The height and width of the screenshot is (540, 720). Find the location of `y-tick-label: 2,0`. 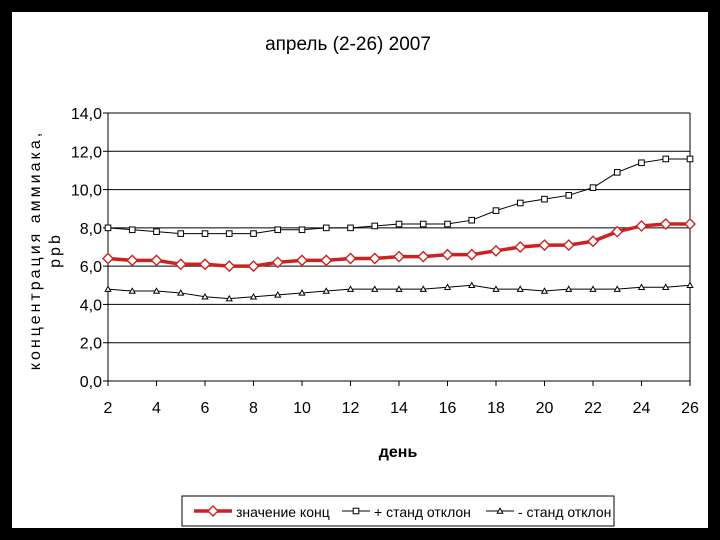

y-tick-label: 2,0 is located at coordinates (91, 344).